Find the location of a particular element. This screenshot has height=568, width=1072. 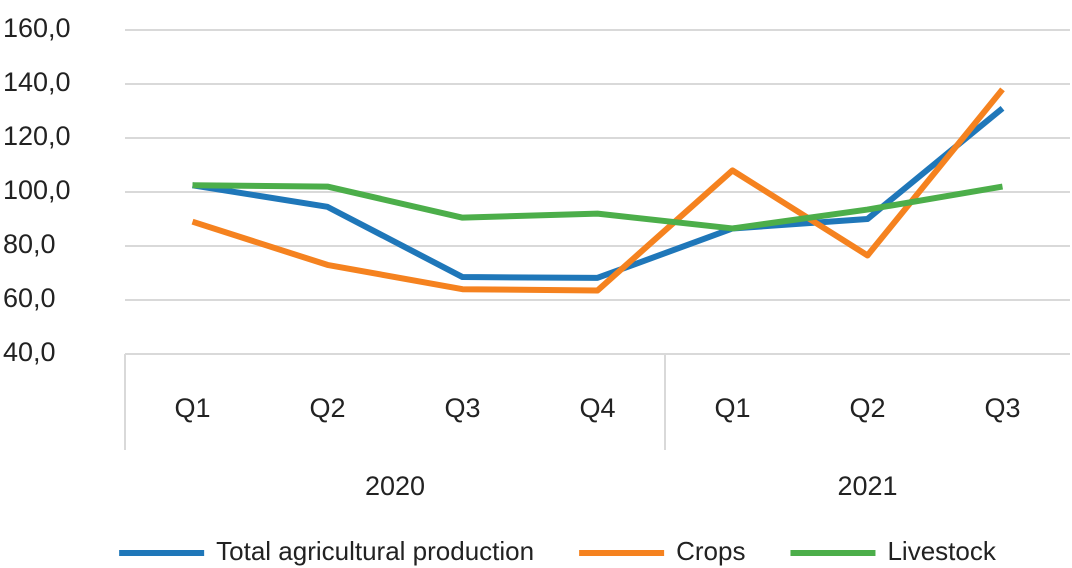

y-tick-label: 140,0 is located at coordinates (37, 82).